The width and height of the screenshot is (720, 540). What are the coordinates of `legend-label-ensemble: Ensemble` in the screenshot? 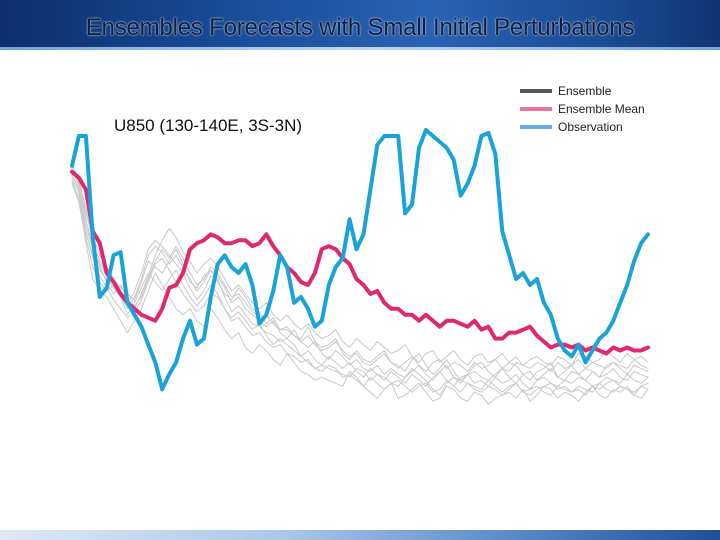 It's located at (585, 91).